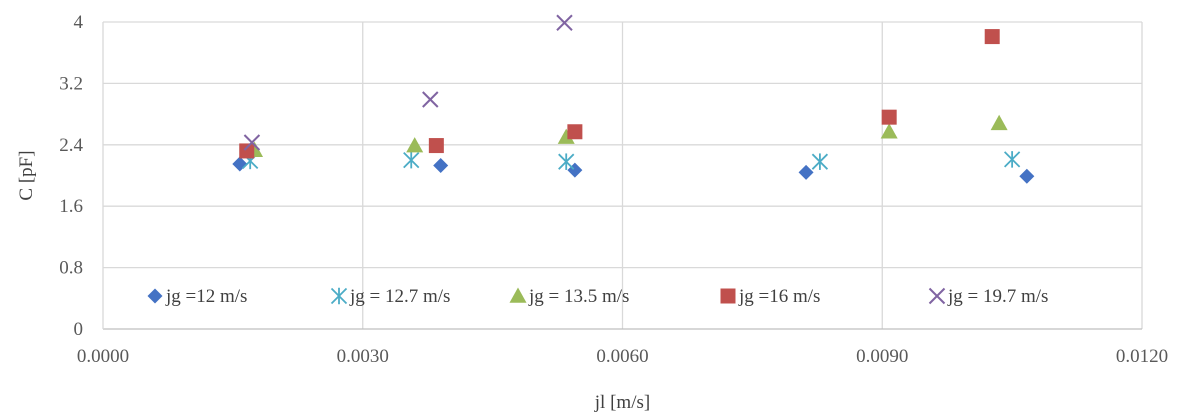 This screenshot has width=1192, height=414. What do you see at coordinates (622, 356) in the screenshot?
I see `x-tick-label: 0.0060` at bounding box center [622, 356].